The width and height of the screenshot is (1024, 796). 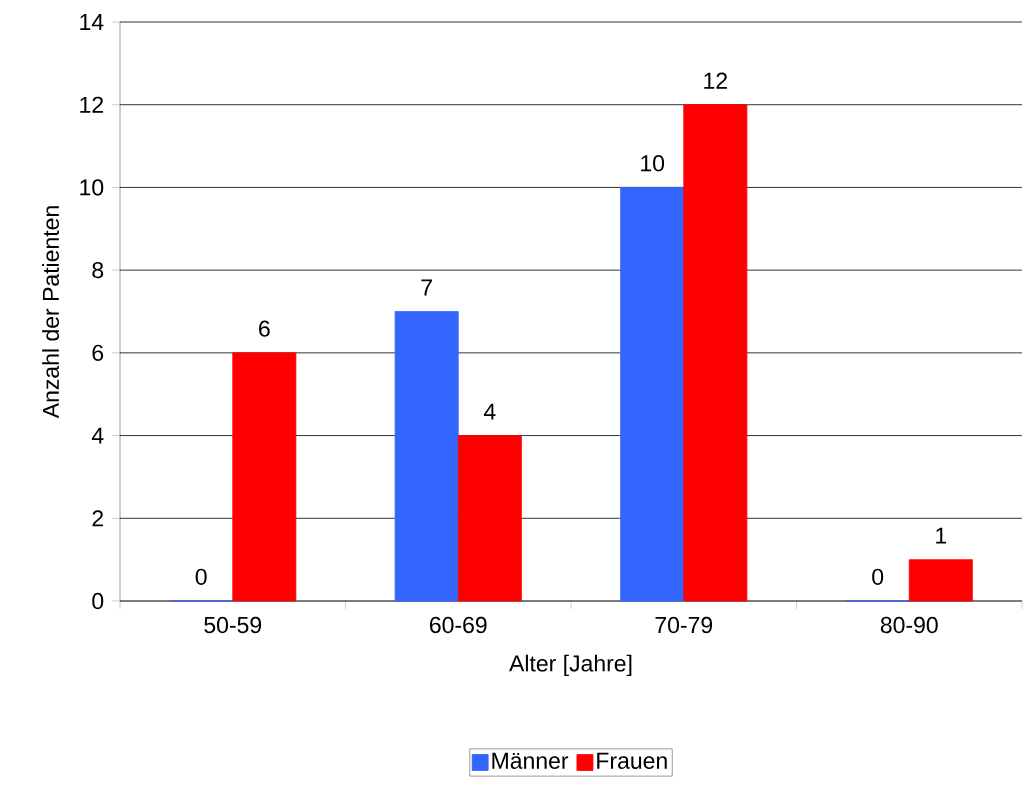 What do you see at coordinates (570, 665) in the screenshot?
I see `x-axis-title: Alter [Jahre]` at bounding box center [570, 665].